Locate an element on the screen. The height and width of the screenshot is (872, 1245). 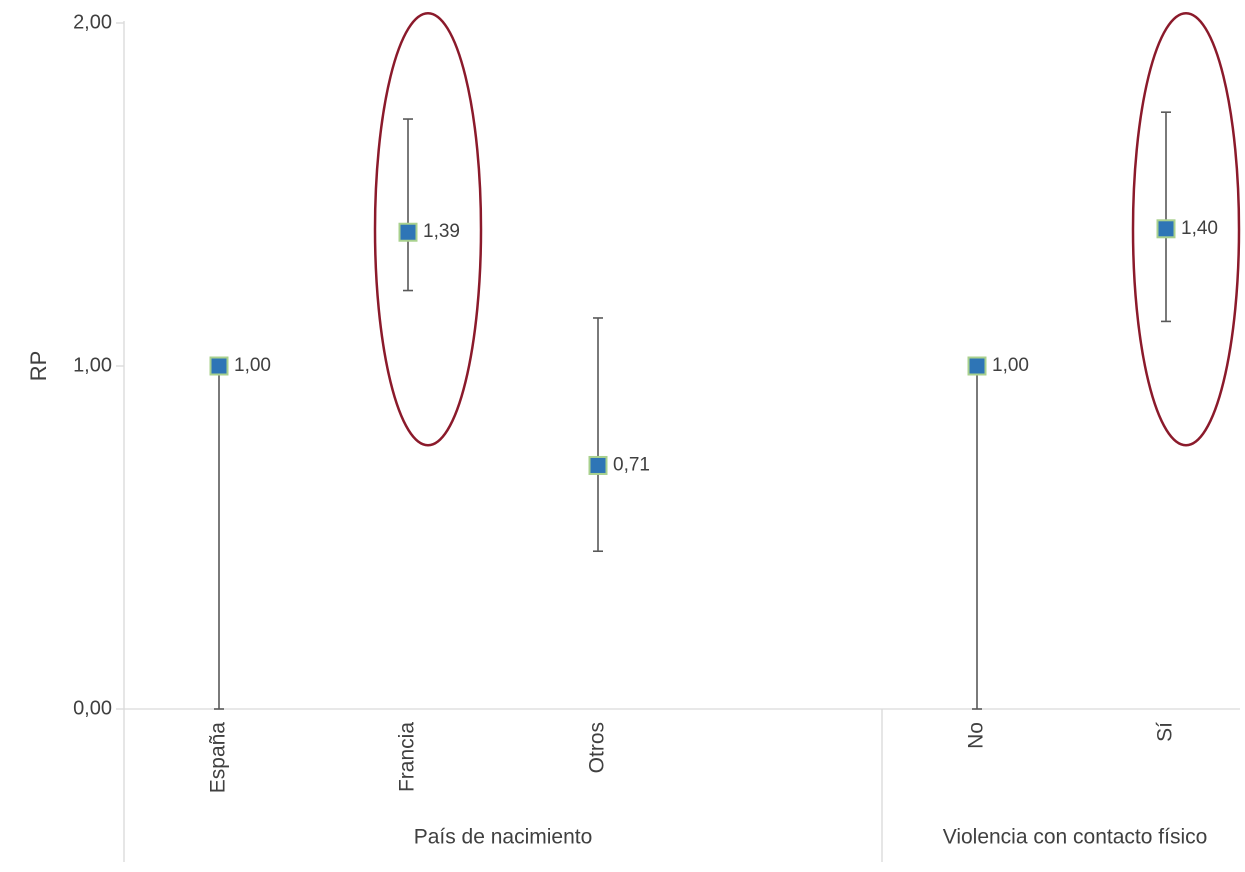
data-label: 1,40 is located at coordinates (1199, 228).